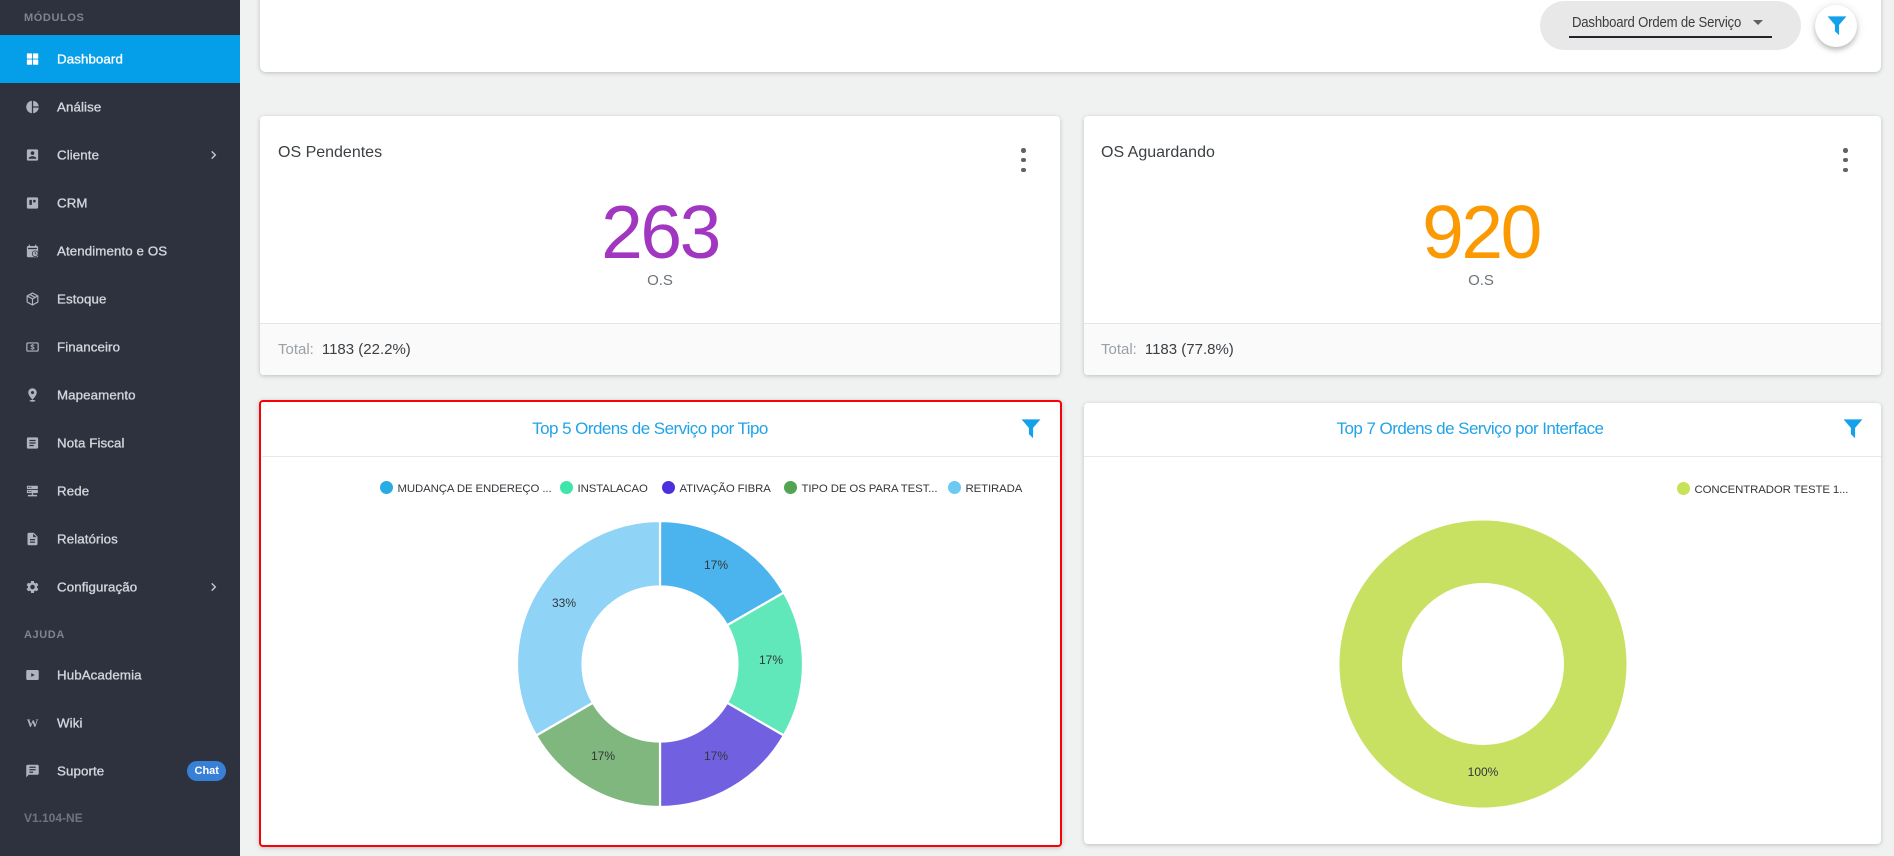 The image size is (1894, 856). What do you see at coordinates (33, 723) in the screenshot?
I see `svg-text: W` at bounding box center [33, 723].